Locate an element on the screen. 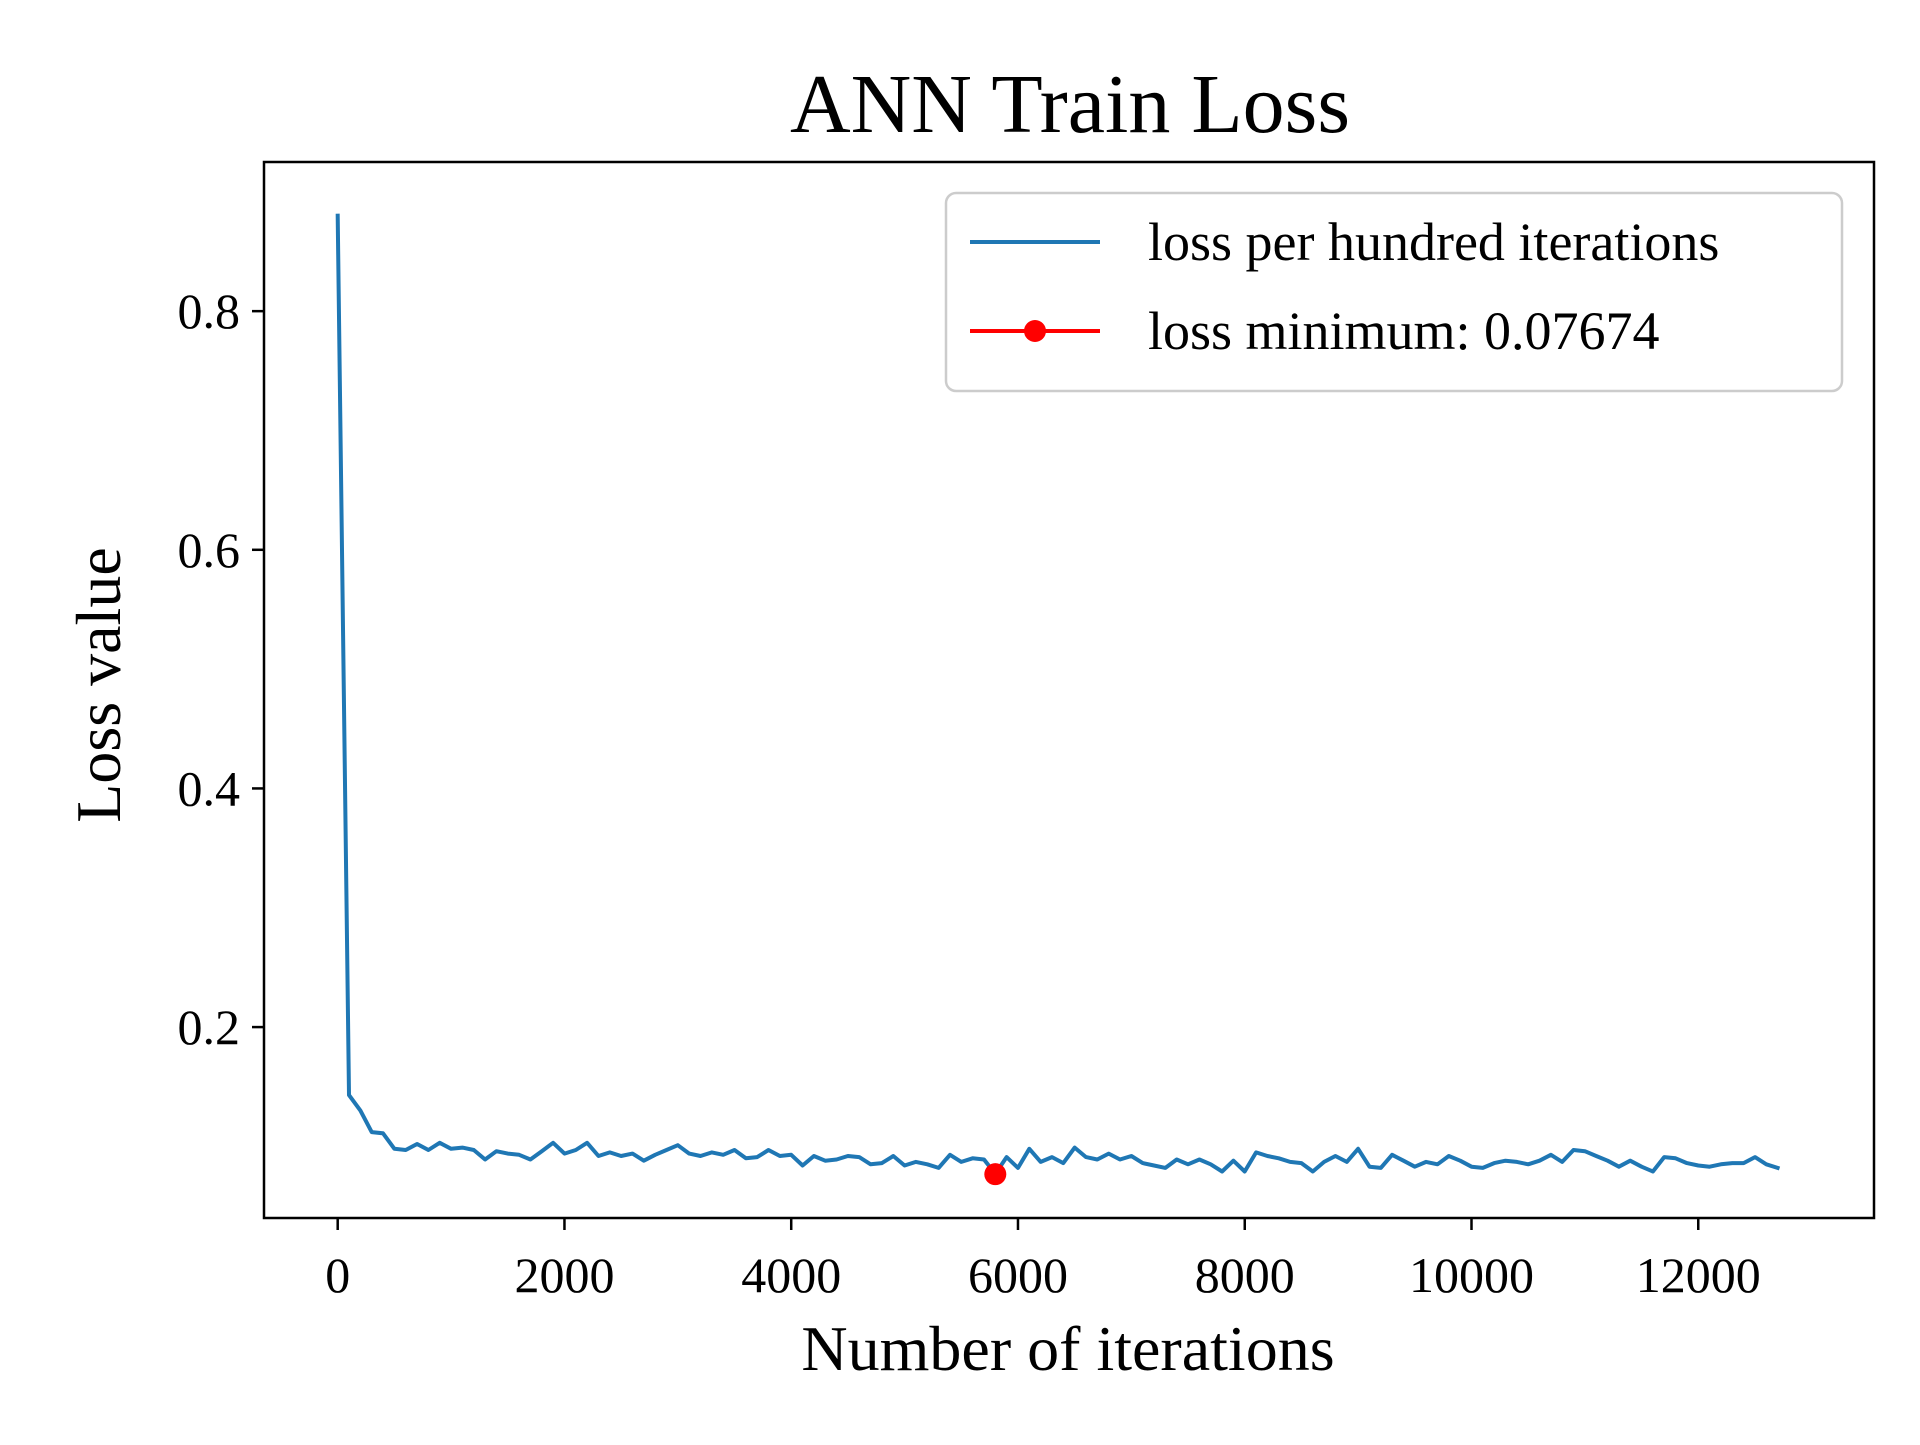 The image size is (1920, 1445). x-tick-label: 0 is located at coordinates (337, 1275).